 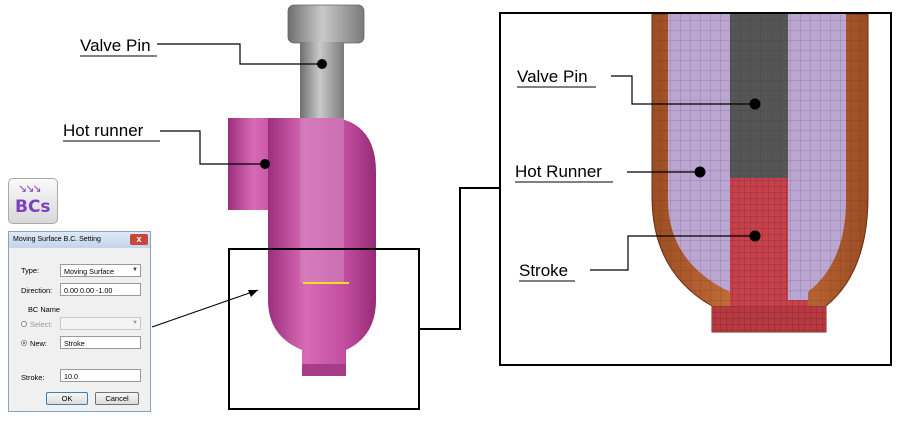 What do you see at coordinates (543, 270) in the screenshot?
I see `callout-label: Stroke` at bounding box center [543, 270].